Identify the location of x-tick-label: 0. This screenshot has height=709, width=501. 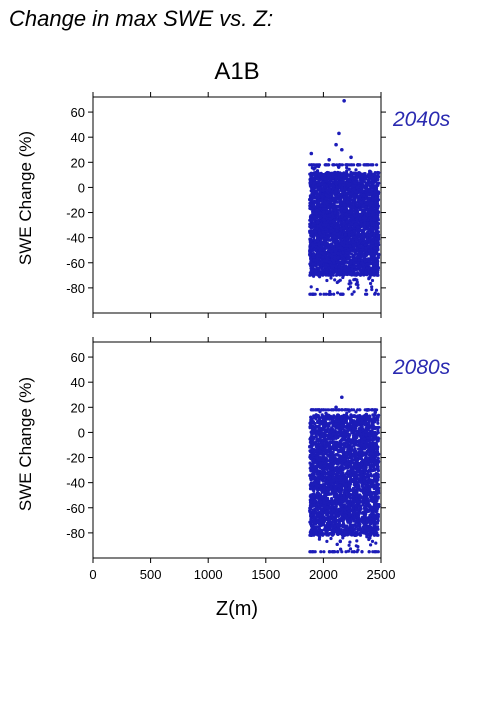
(92, 574).